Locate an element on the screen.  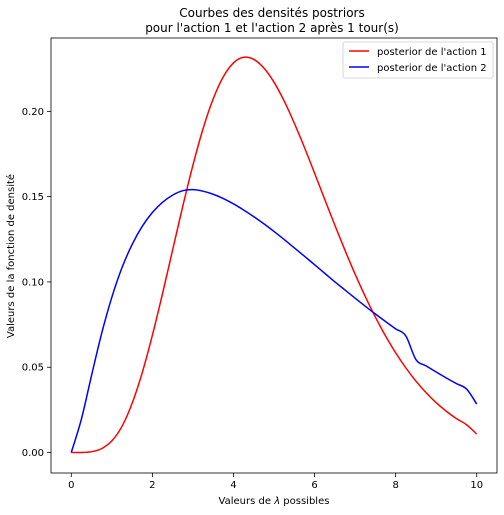
legend-label-action-1: posterior de l'action 1 is located at coordinates (432, 52).